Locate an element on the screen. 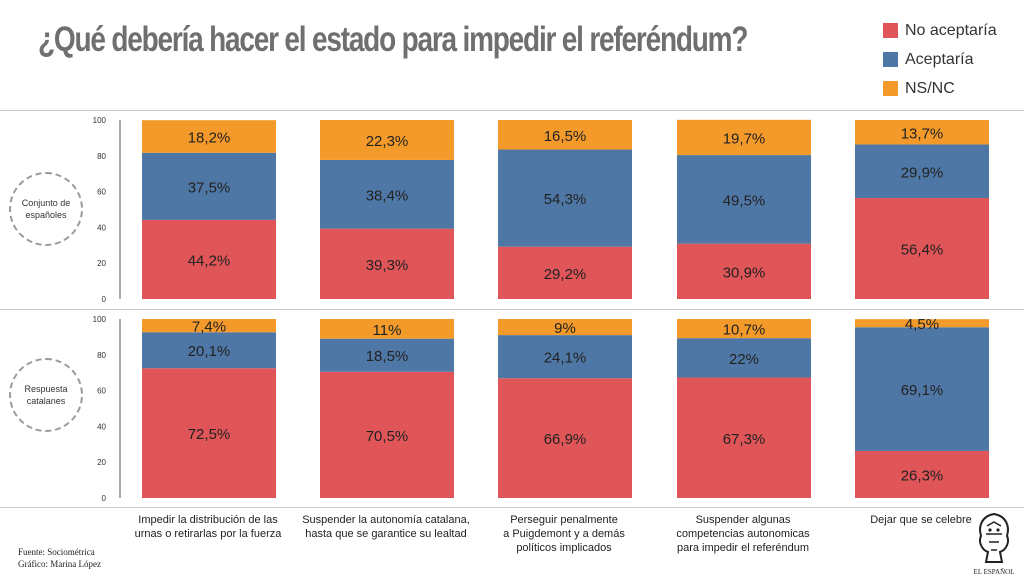  legend-swatch-red is located at coordinates (890, 30).